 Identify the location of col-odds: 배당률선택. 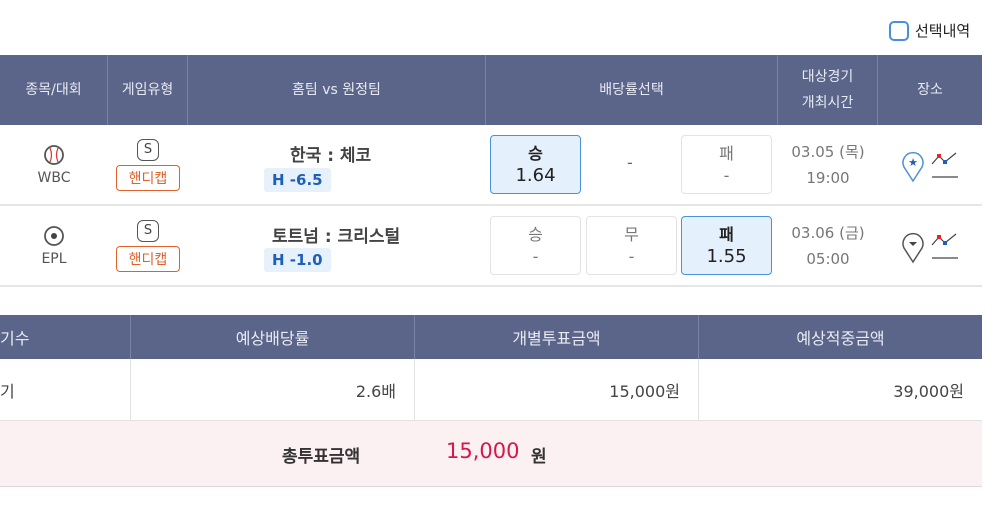
(632, 90).